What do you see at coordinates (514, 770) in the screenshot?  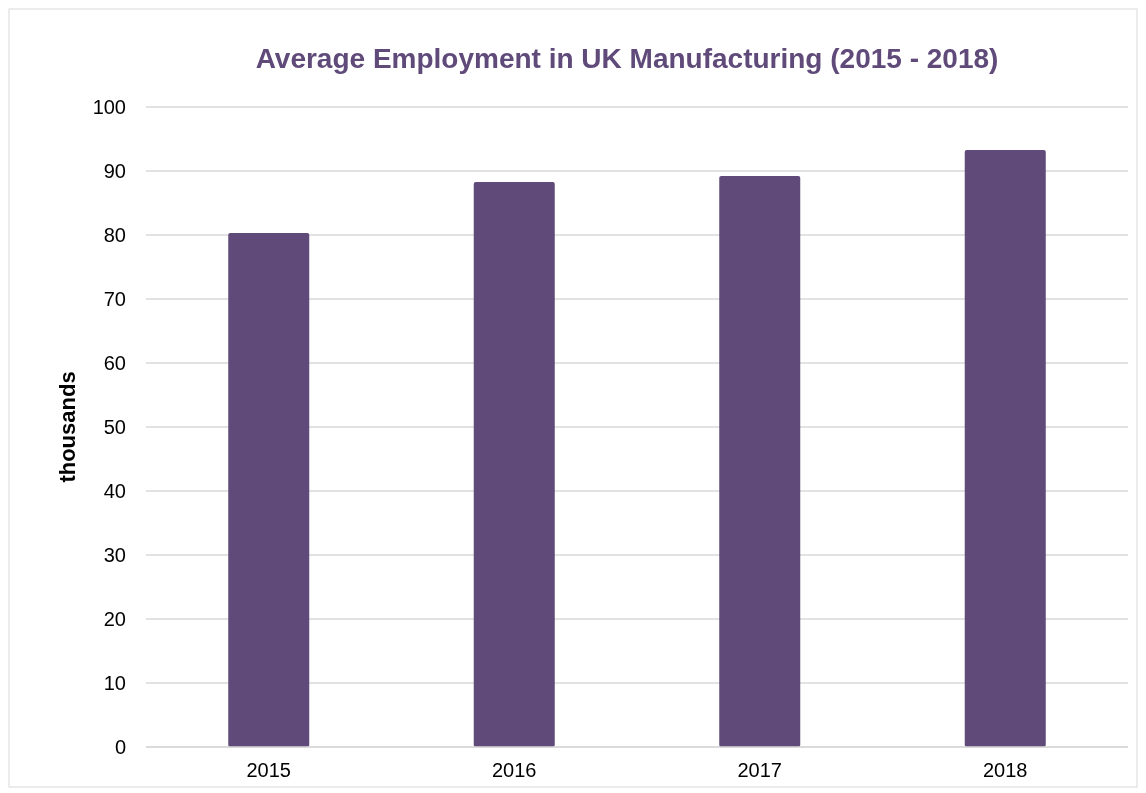 I see `x-tick-label: 2016` at bounding box center [514, 770].